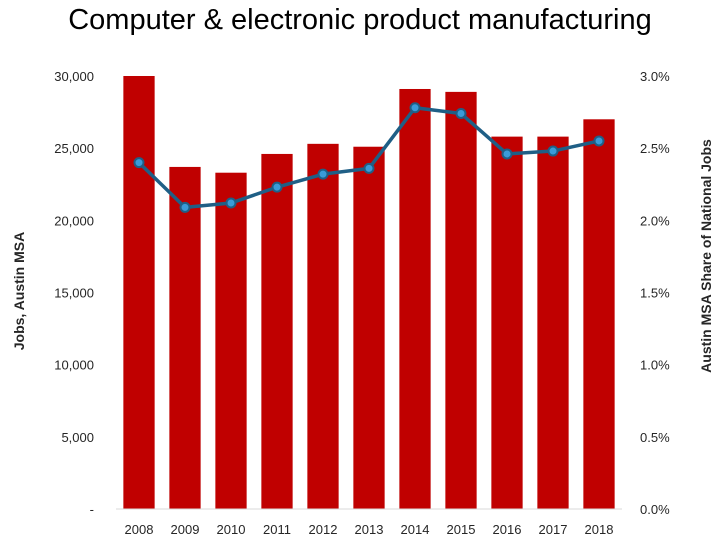 The height and width of the screenshot is (540, 720). I want to click on bar-2015, so click(461, 300).